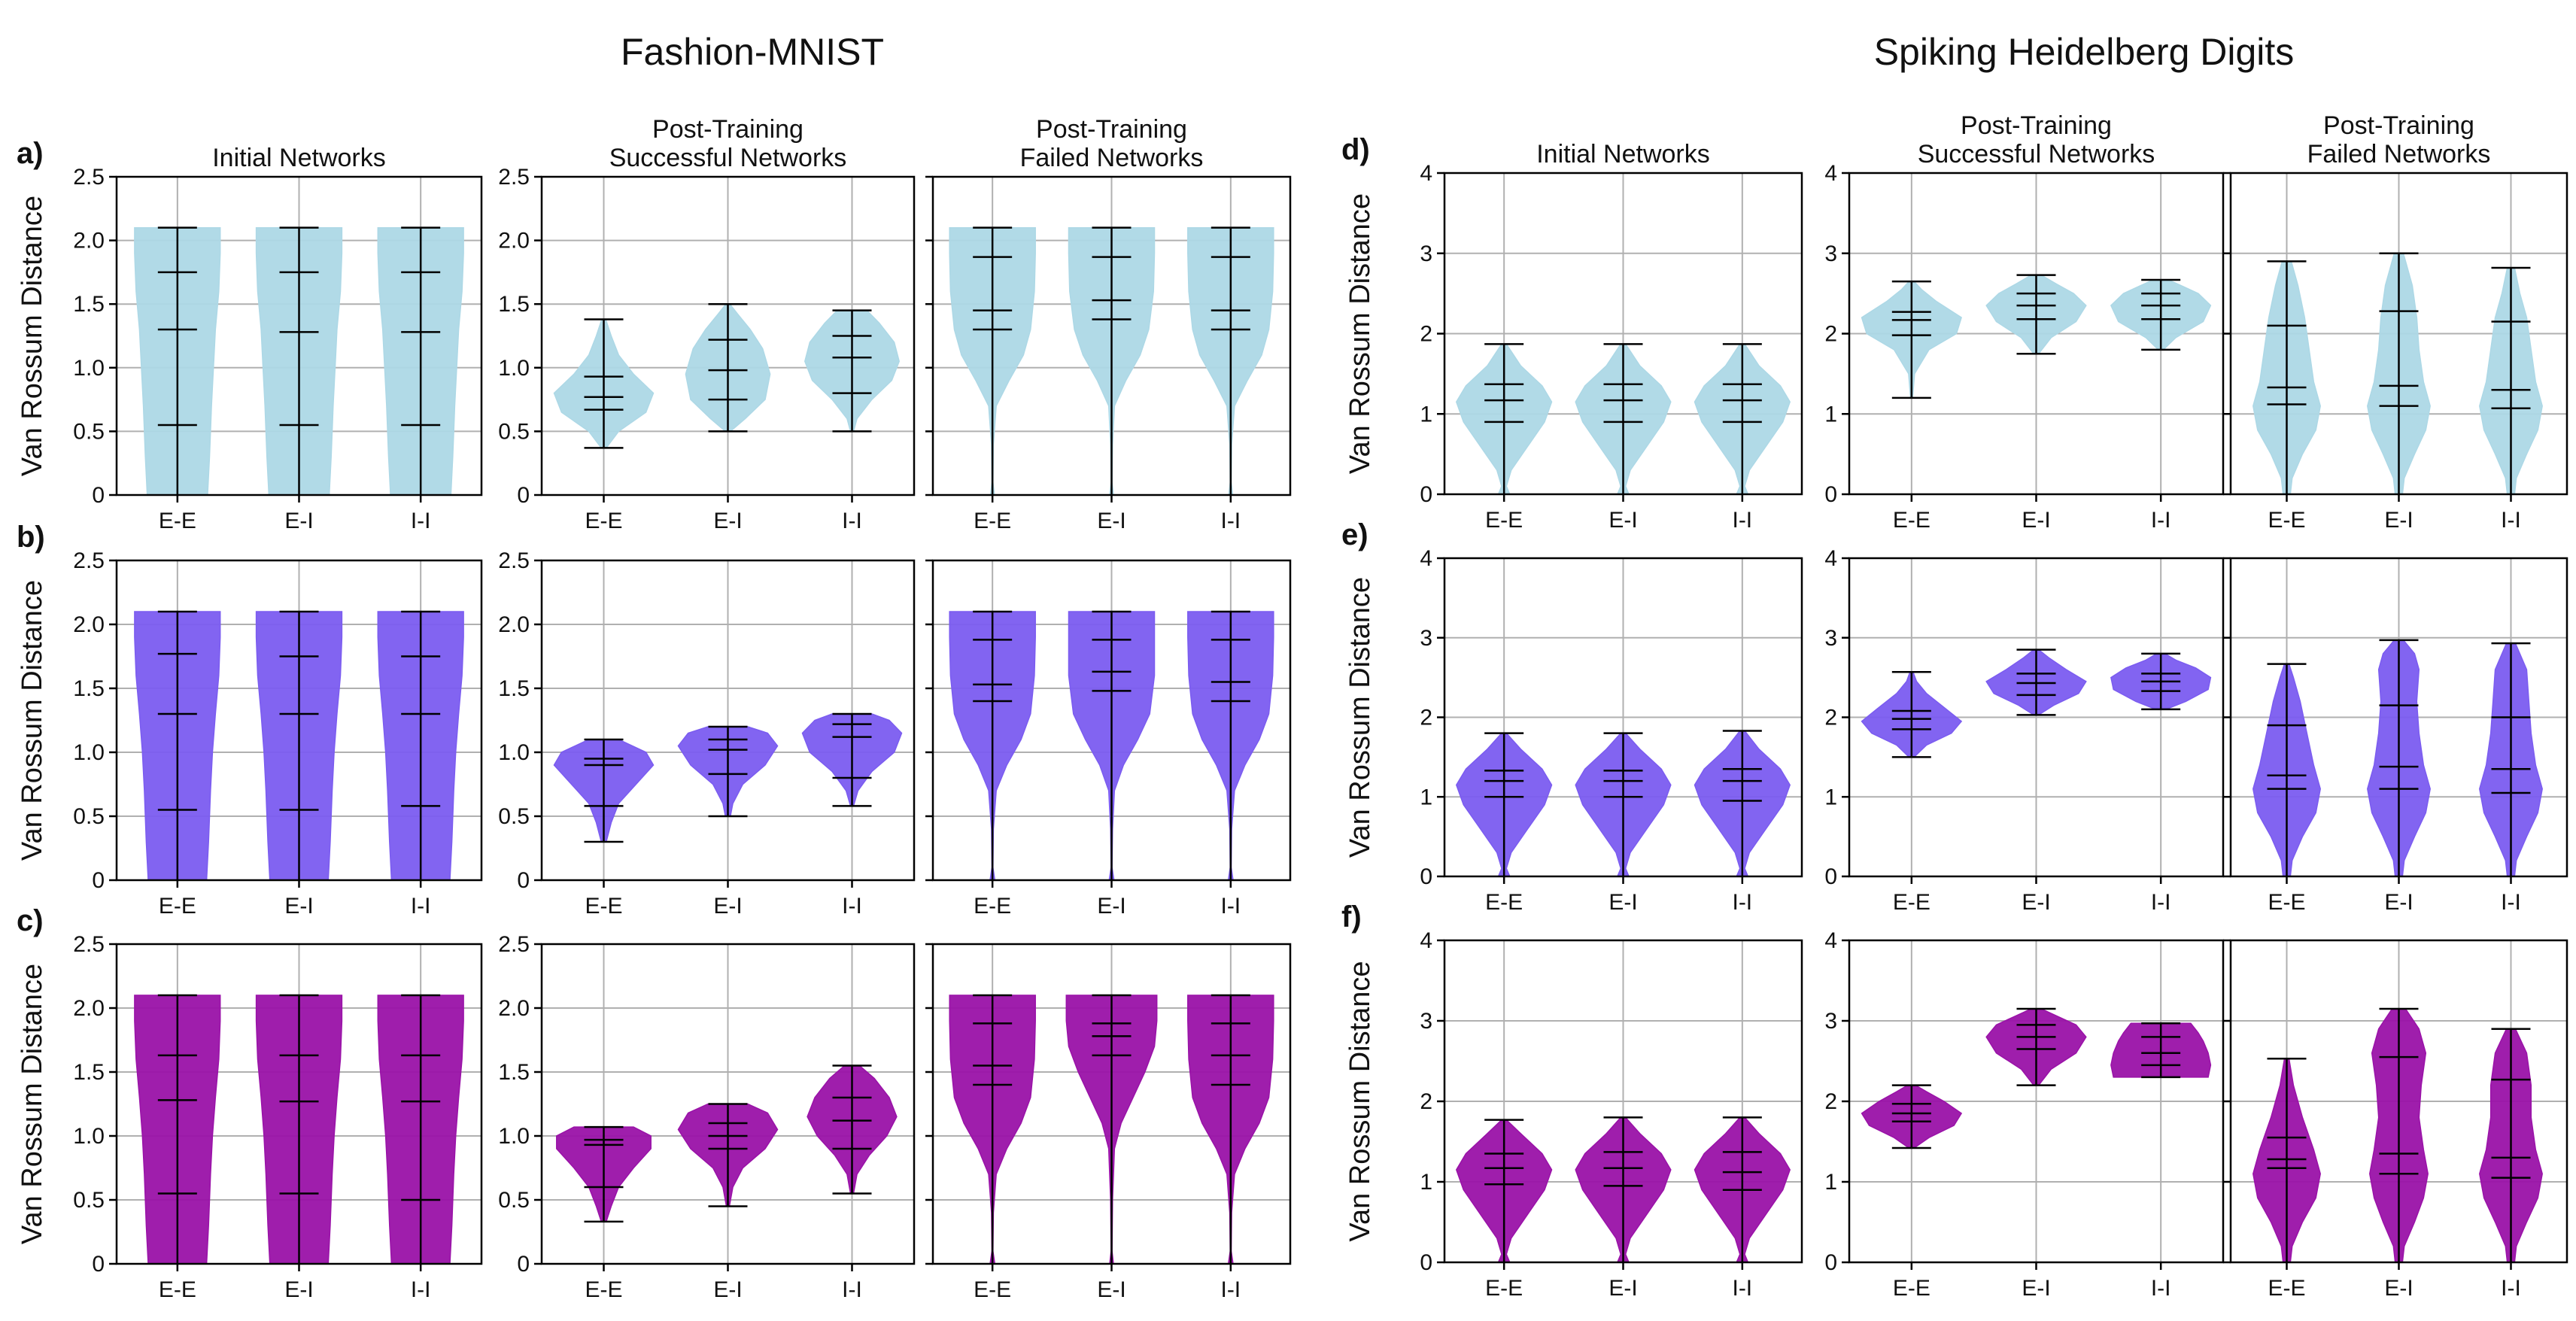 The image size is (2576, 1321). What do you see at coordinates (707, 733) in the screenshot?
I see `panel-b2: 0 0.5 1.0 1.5 2.0 2.5 E-E E-I I-I` at bounding box center [707, 733].